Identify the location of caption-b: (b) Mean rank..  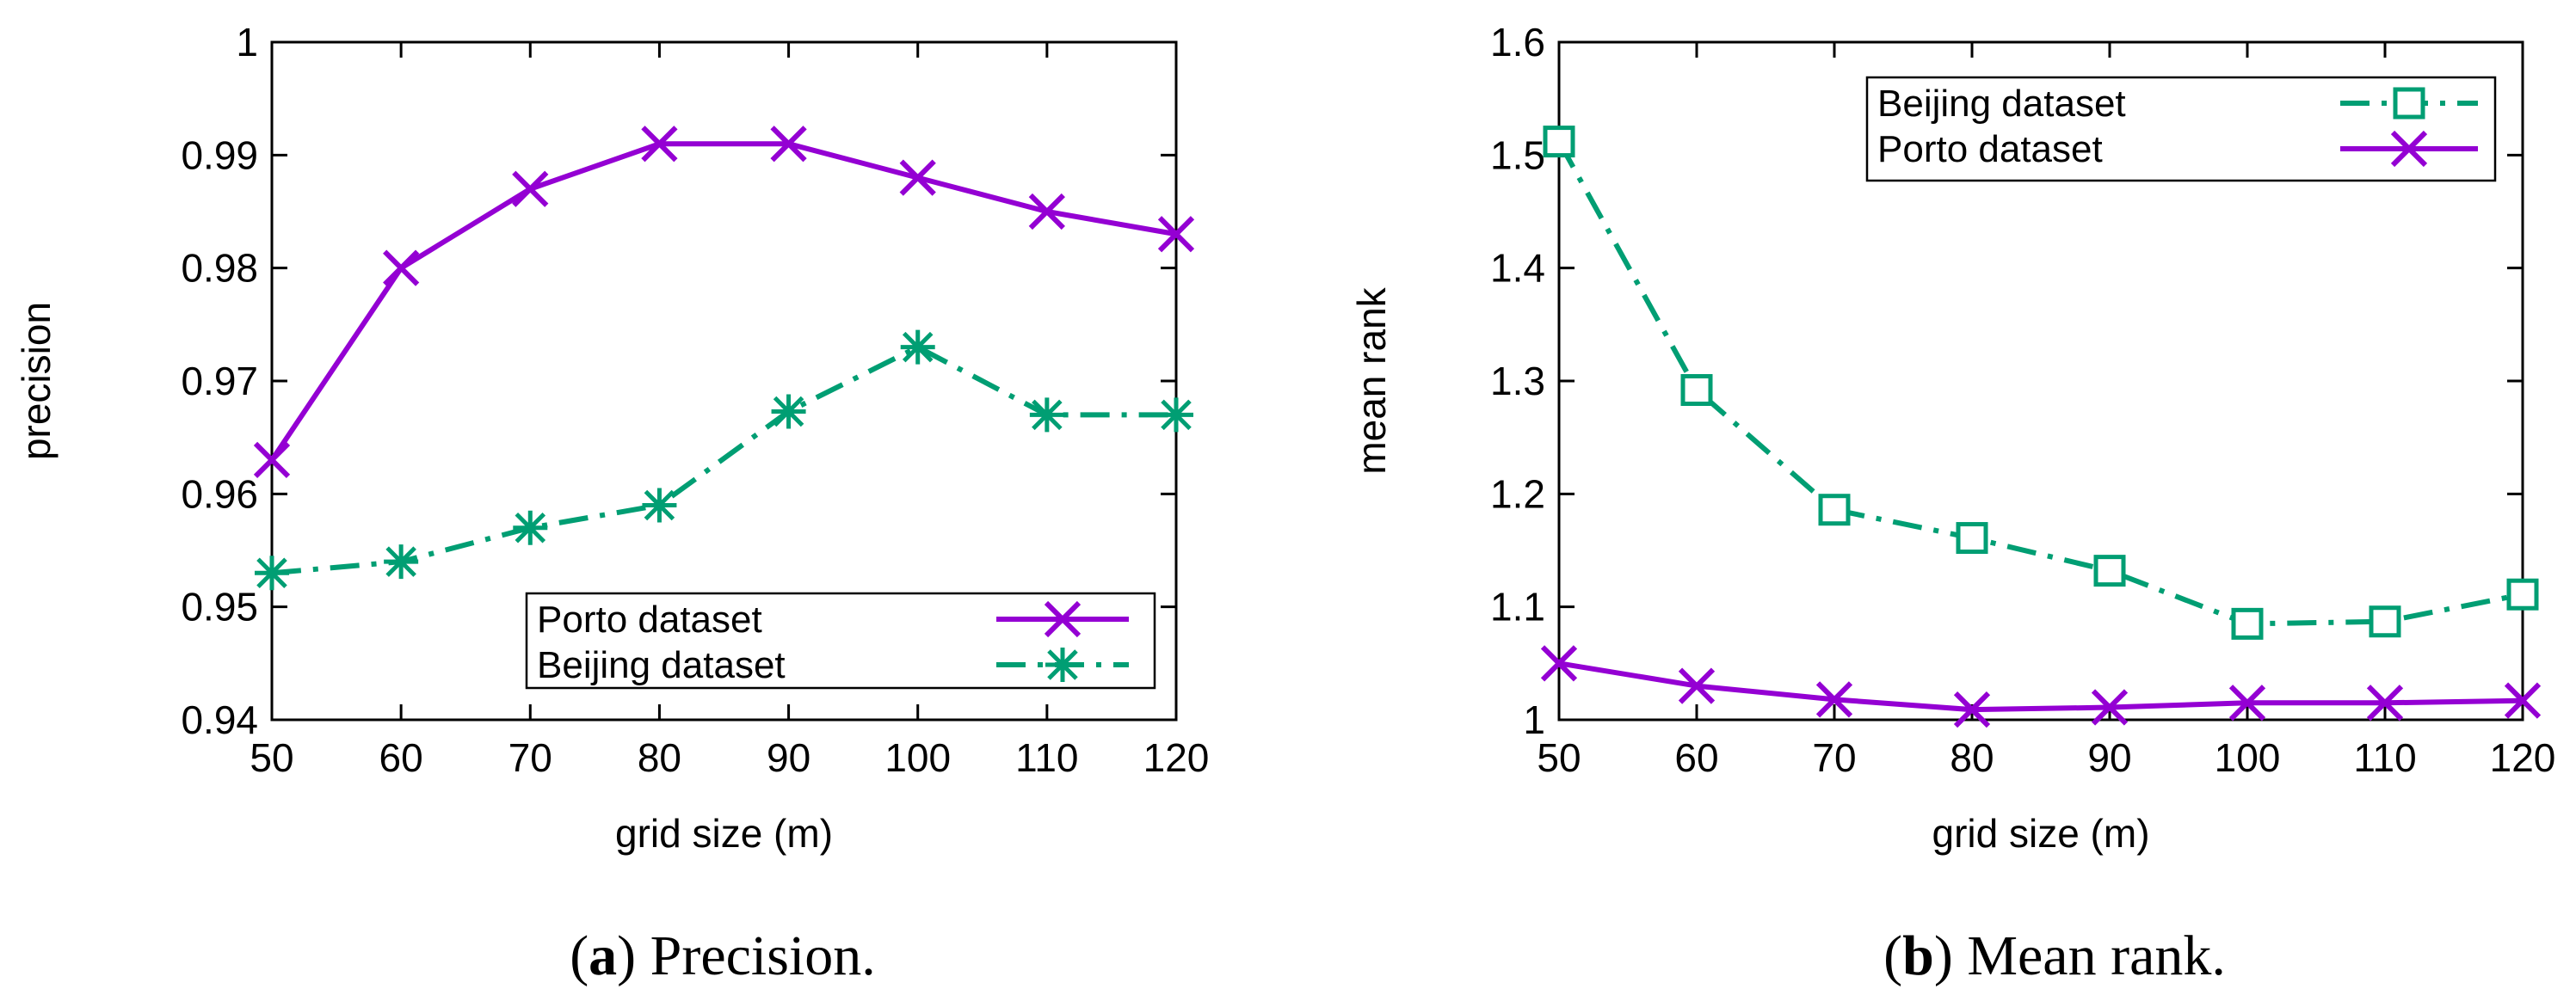
(2054, 956).